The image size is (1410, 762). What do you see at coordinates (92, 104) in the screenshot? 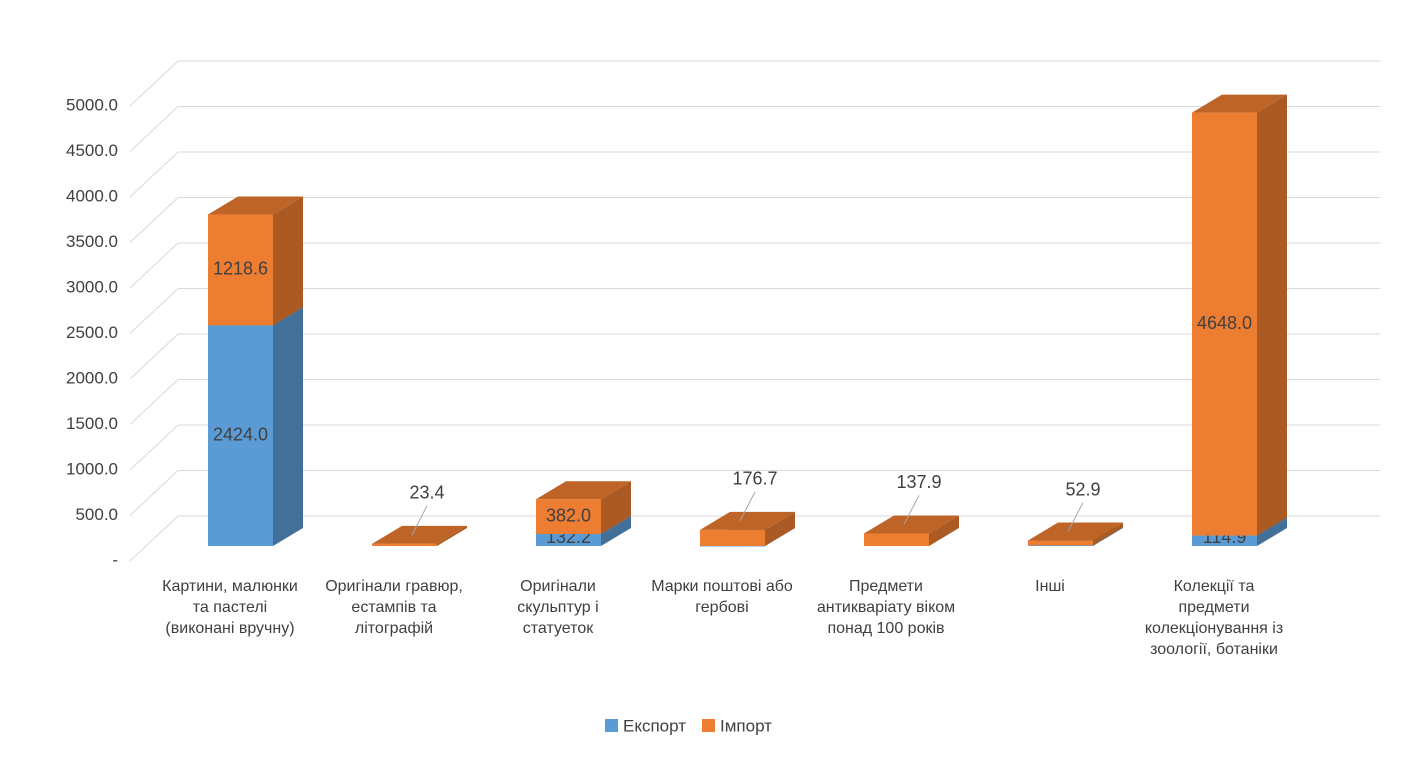
I see `y-tick-label: 5000.0` at bounding box center [92, 104].